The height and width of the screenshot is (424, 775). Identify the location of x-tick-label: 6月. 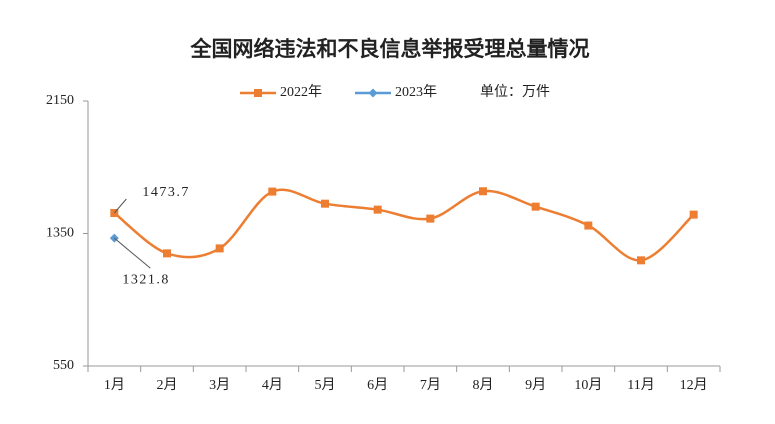
(377, 385).